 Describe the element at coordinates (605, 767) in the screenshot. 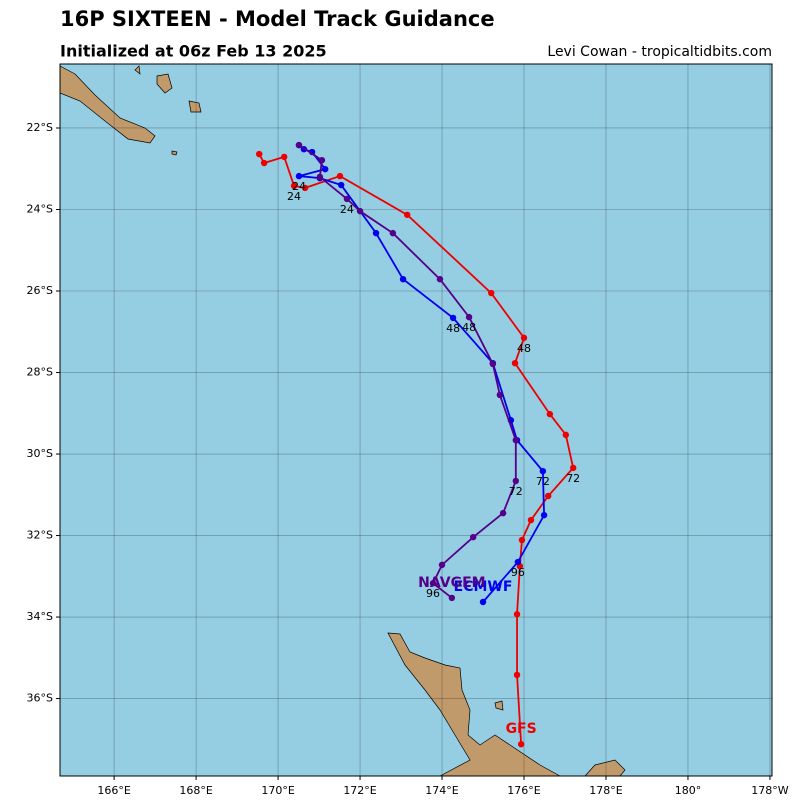

I see `east-cape` at that location.